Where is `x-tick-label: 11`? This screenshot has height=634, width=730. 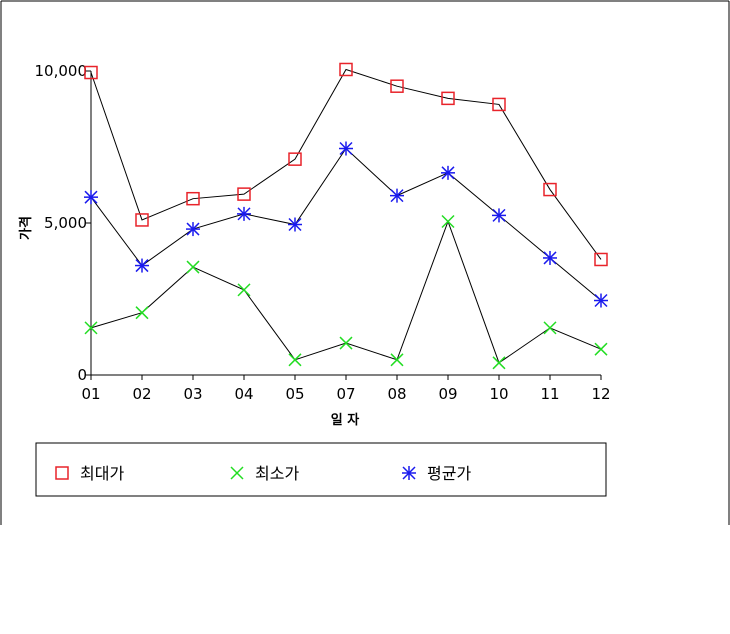
x-tick-label: 11 is located at coordinates (549, 394).